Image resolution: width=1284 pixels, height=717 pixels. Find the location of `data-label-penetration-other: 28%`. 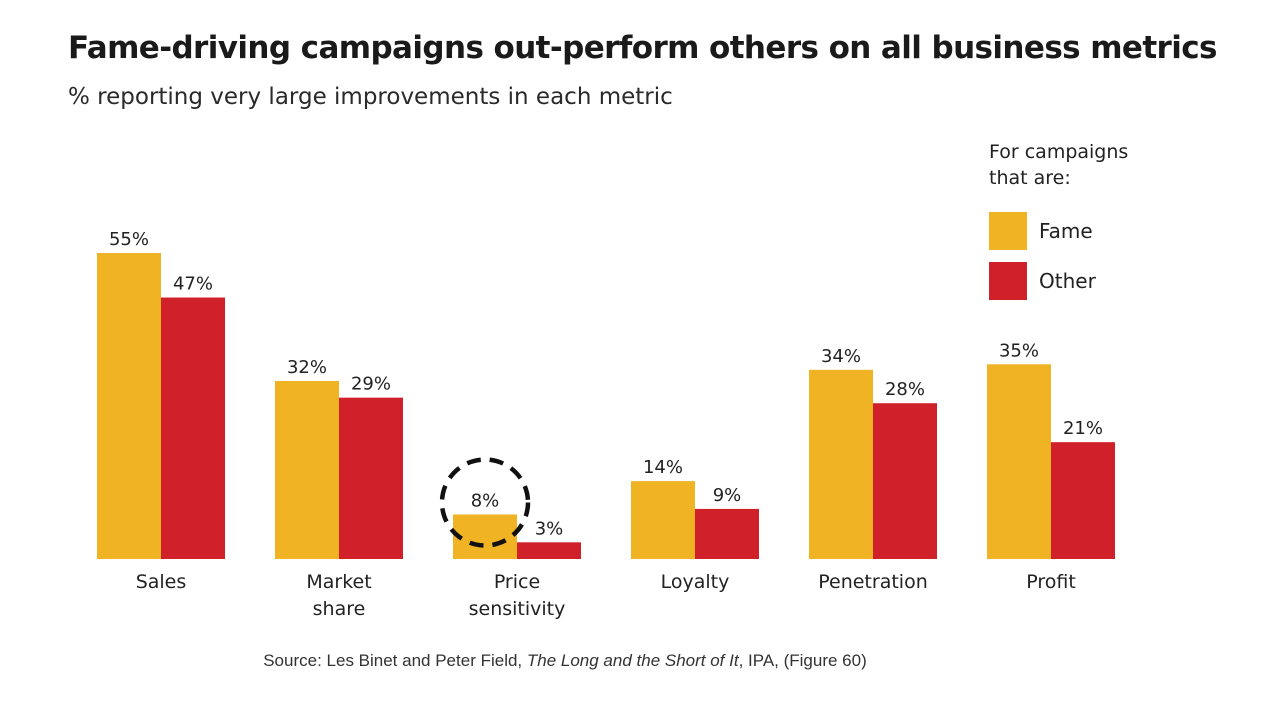

data-label-penetration-other: 28% is located at coordinates (905, 389).